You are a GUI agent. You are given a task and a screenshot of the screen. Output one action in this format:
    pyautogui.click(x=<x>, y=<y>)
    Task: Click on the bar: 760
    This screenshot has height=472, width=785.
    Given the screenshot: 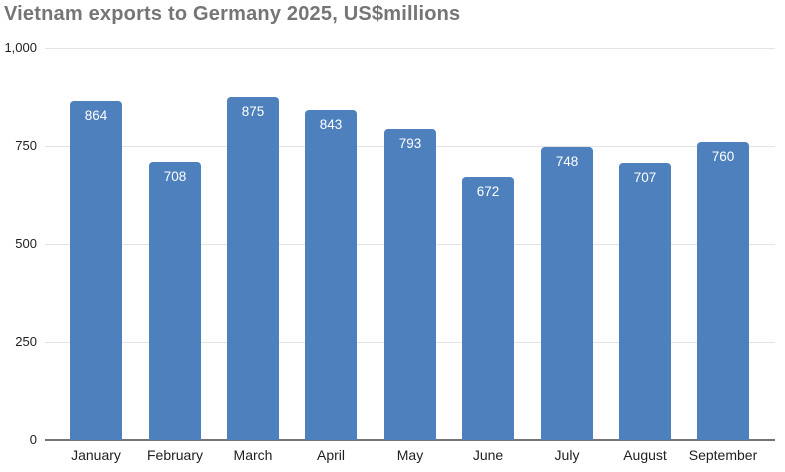 What is the action you would take?
    pyautogui.click(x=723, y=291)
    